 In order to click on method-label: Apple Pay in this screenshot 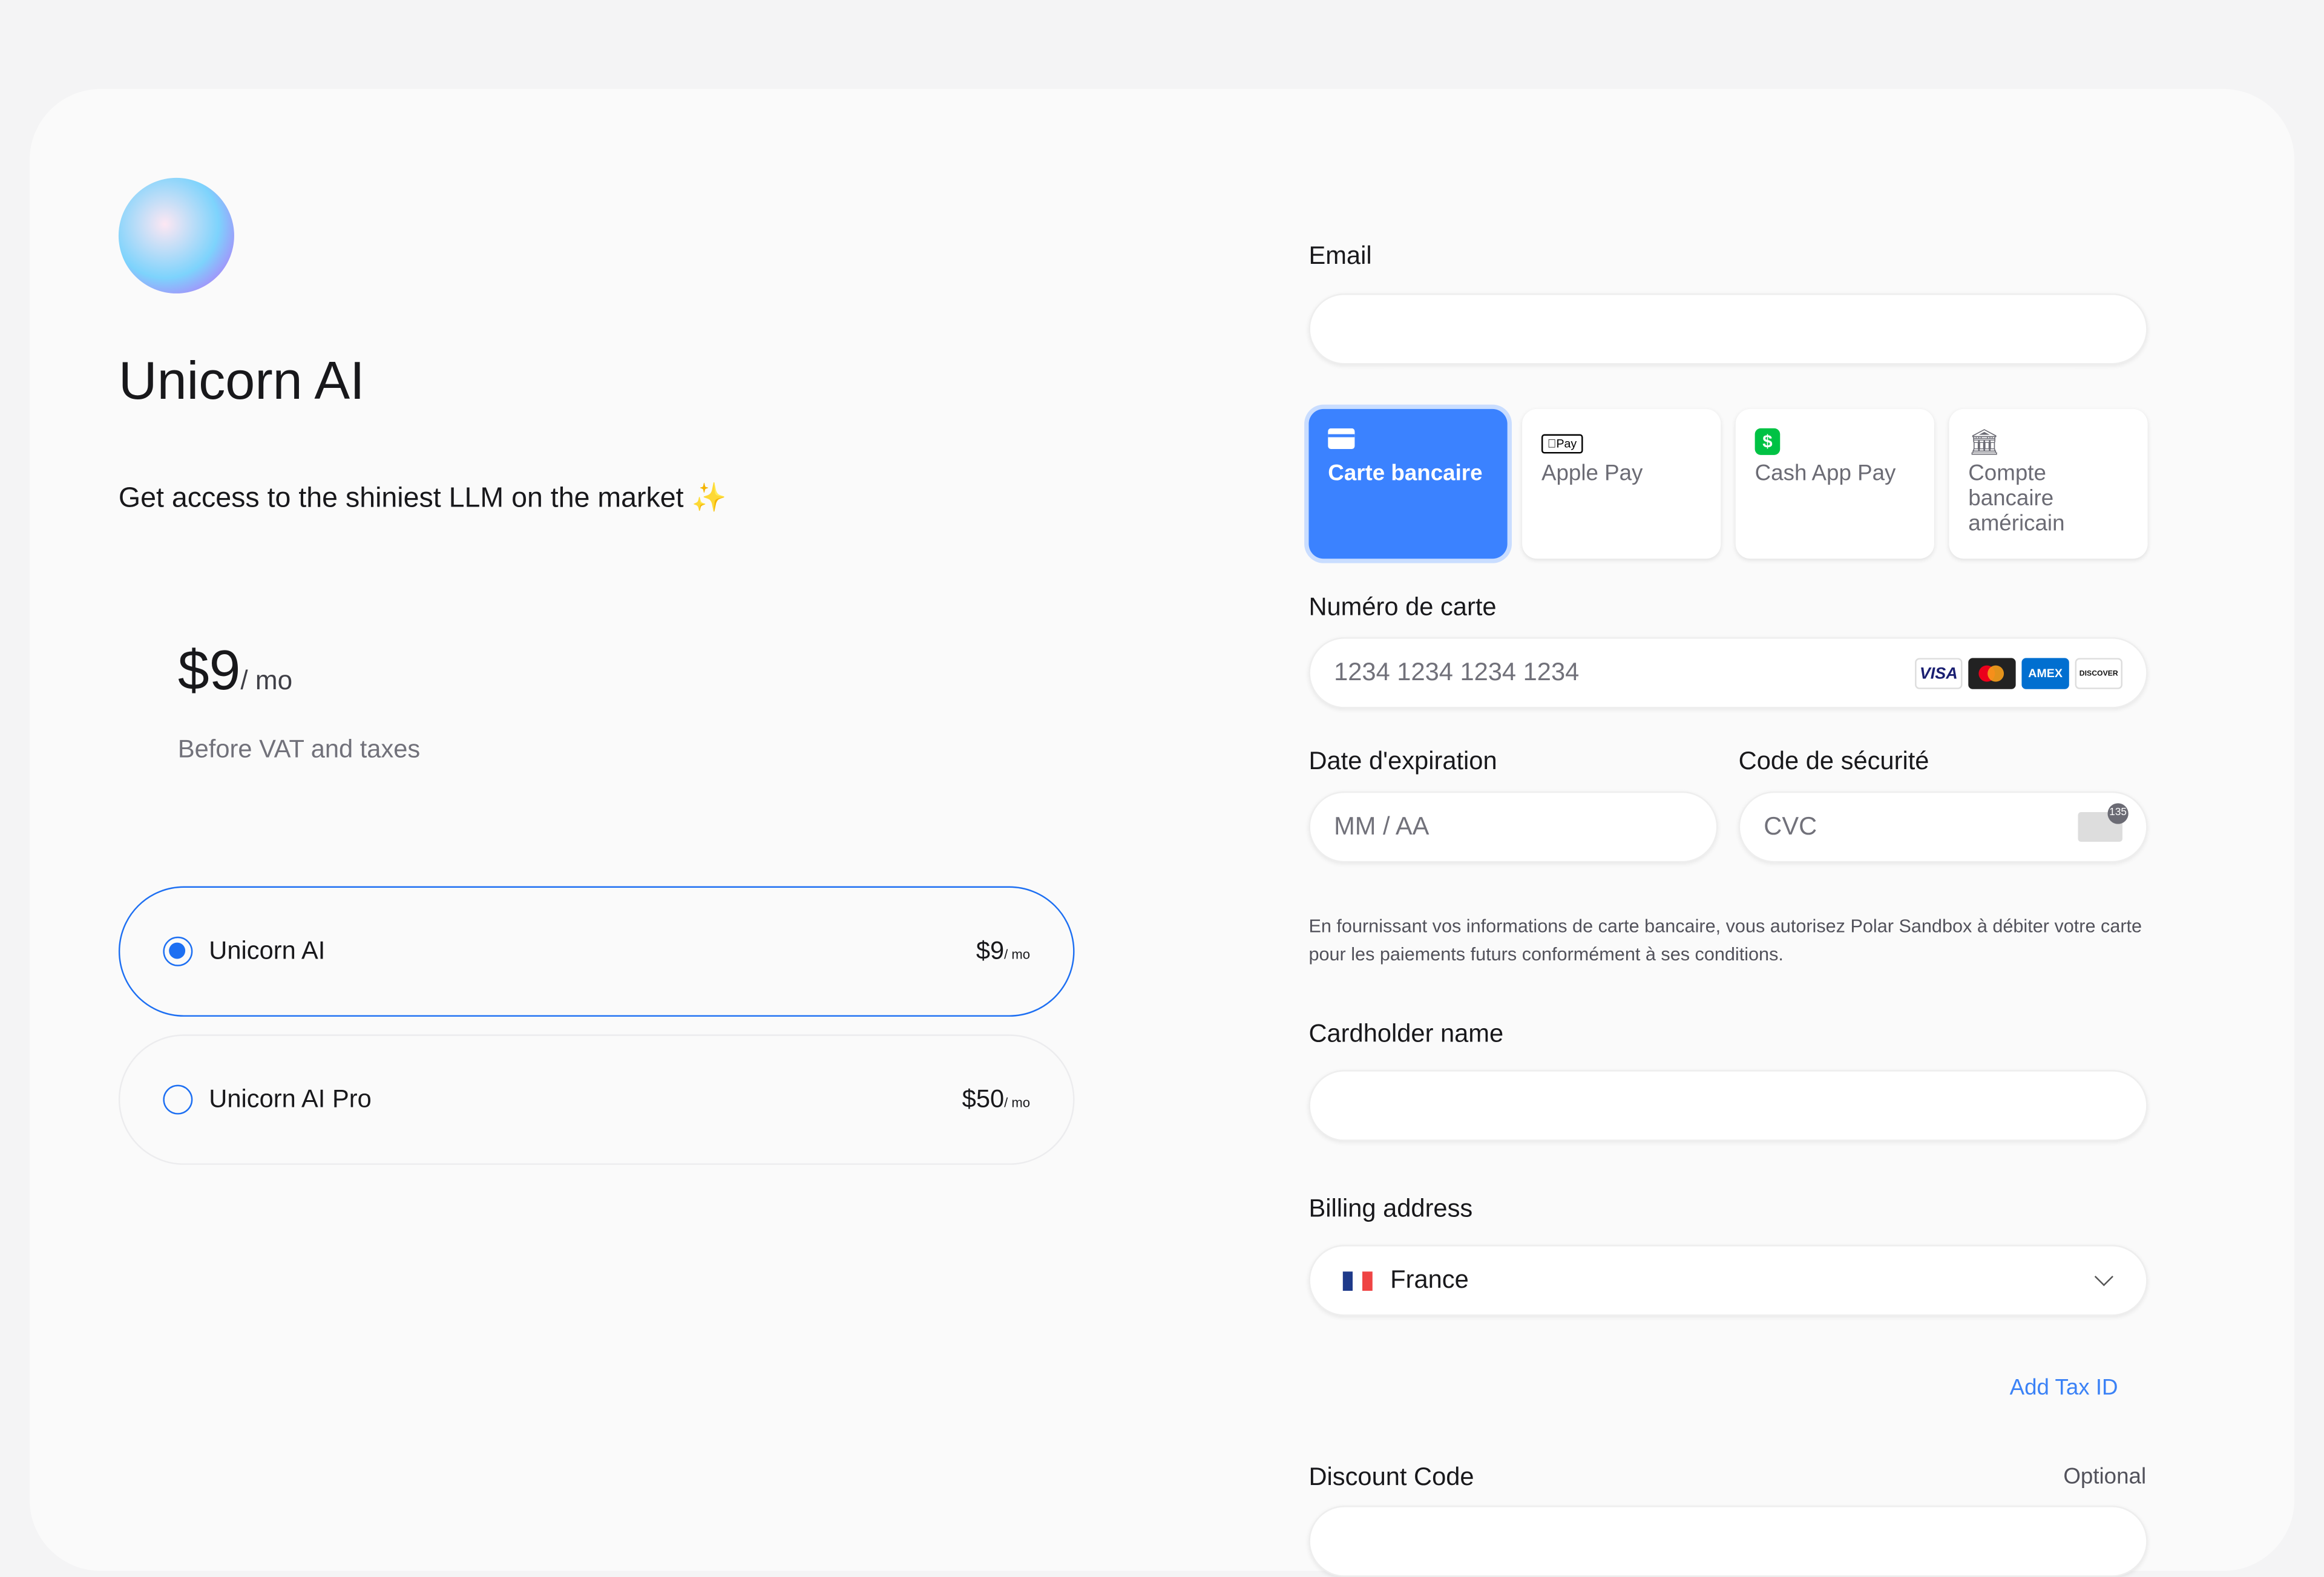, I will do `click(1592, 474)`.